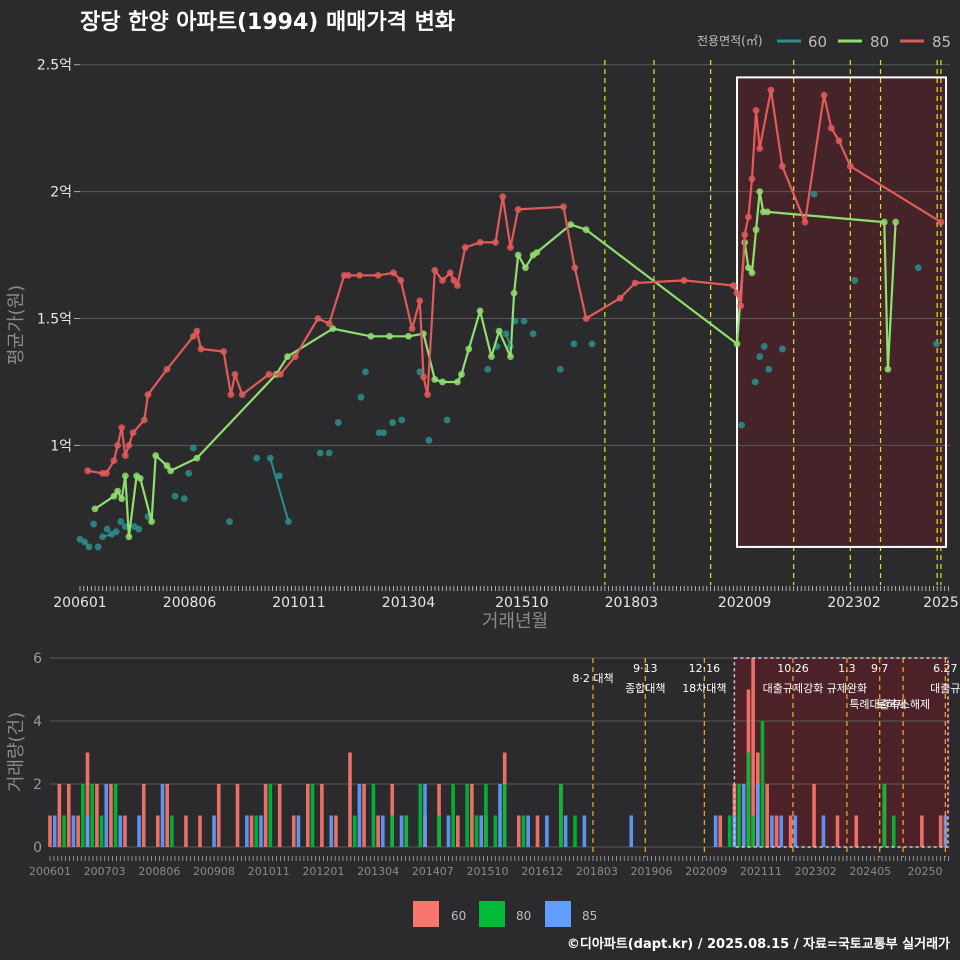  What do you see at coordinates (870, 871) in the screenshot?
I see `volume-x-tick-label: 202405` at bounding box center [870, 871].